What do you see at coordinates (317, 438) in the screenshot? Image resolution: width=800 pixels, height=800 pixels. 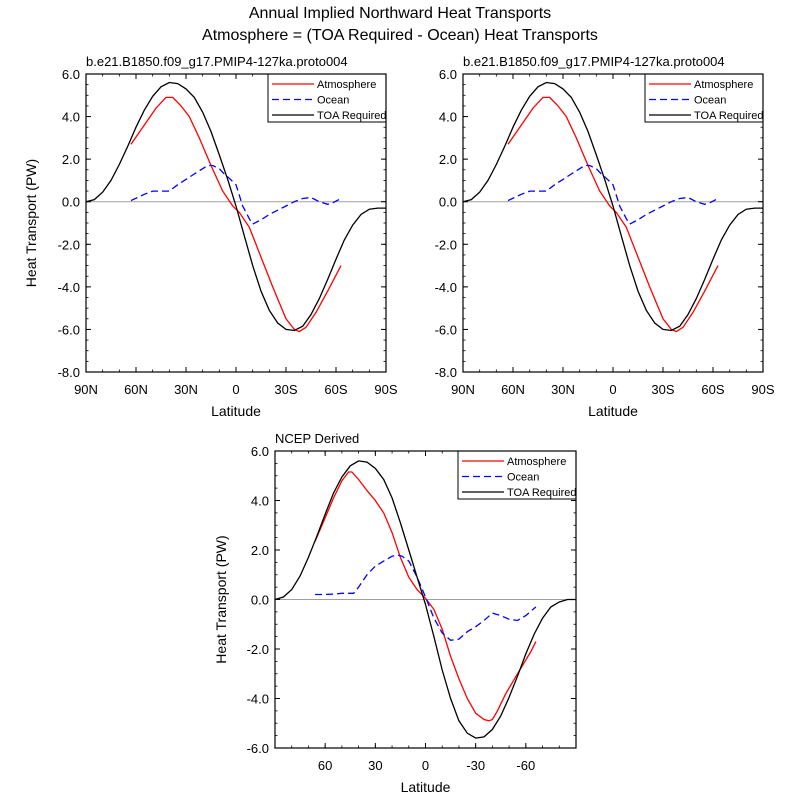 I see `panel-title: NCEP Derived` at bounding box center [317, 438].